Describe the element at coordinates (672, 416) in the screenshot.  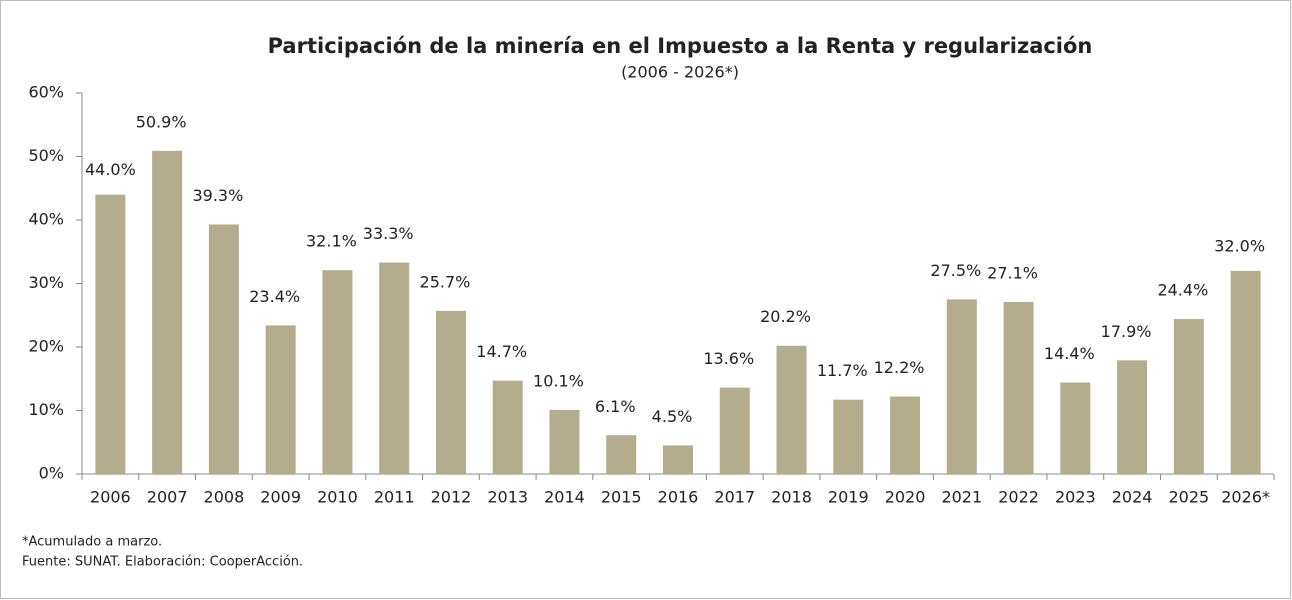
I see `value-label: 4.5%` at that location.